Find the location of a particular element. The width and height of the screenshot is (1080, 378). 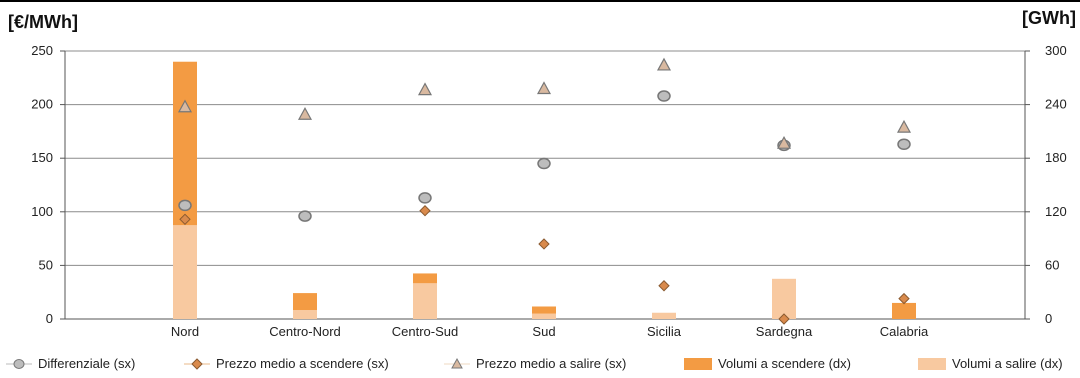

legend-diamond-icon is located at coordinates (197, 363).